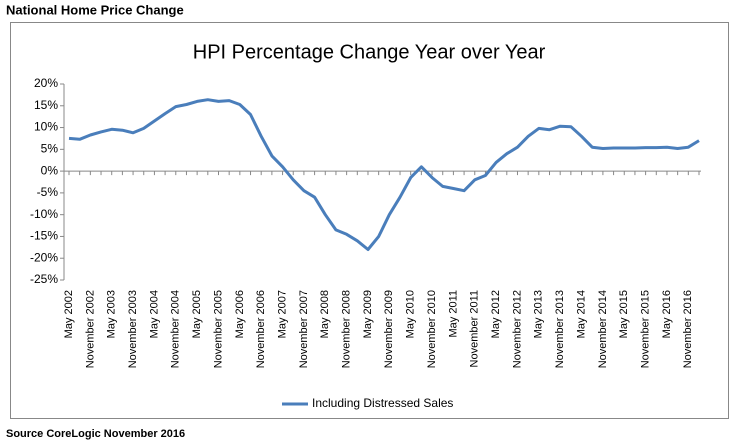 Image resolution: width=739 pixels, height=447 pixels. I want to click on x-tick-label: November 2016, so click(688, 329).